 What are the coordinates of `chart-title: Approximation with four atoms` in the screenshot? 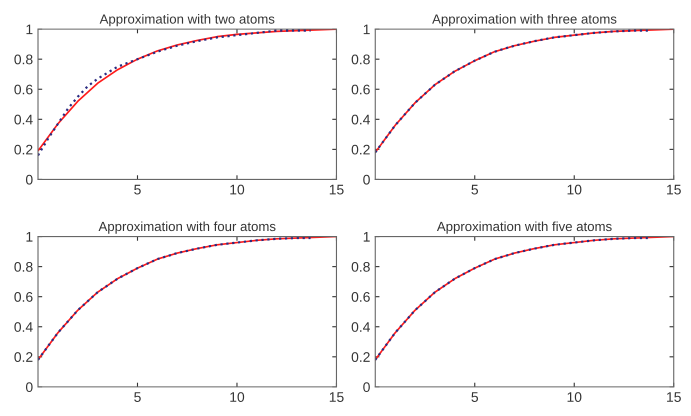 It's located at (187, 227).